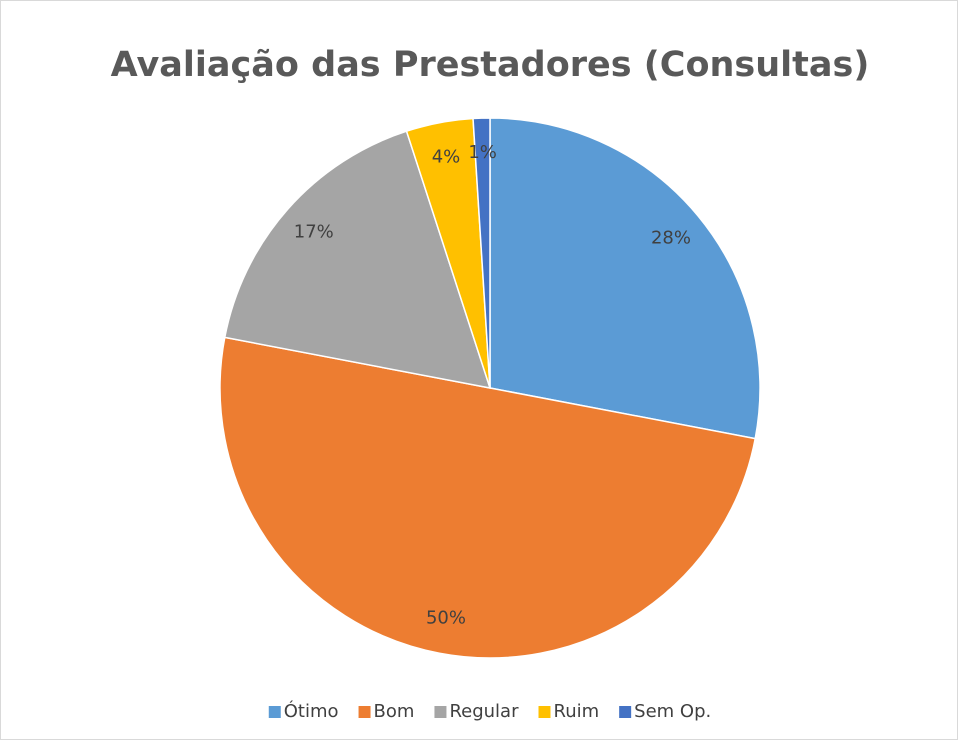 The image size is (958, 740). What do you see at coordinates (490, 65) in the screenshot?
I see `chart-title: Avaliação das Prestadores (Consultas)` at bounding box center [490, 65].